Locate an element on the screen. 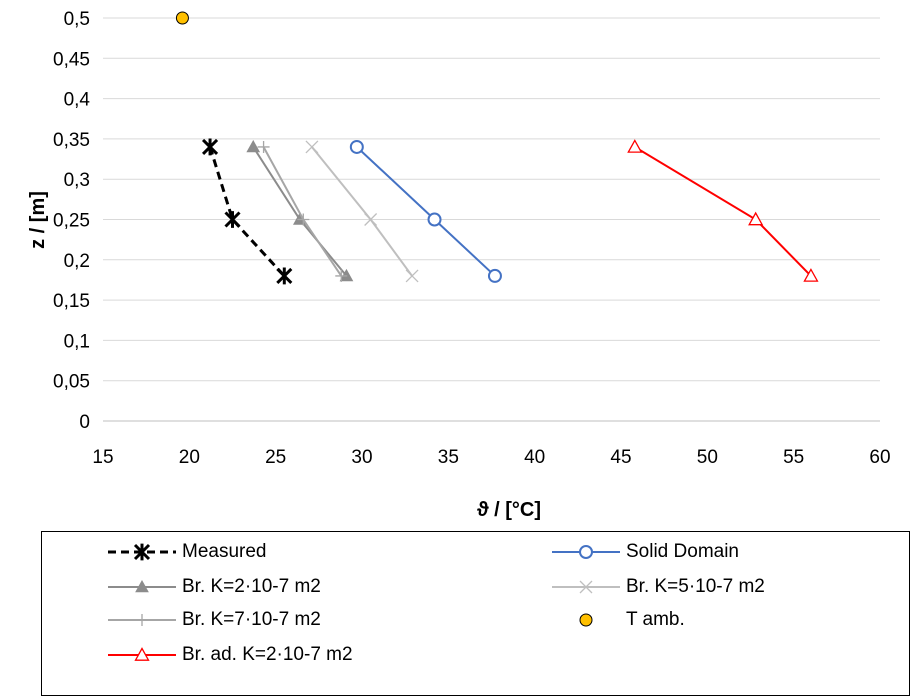 This screenshot has height=699, width=919. y-tick-label: 0,2 is located at coordinates (77, 261).